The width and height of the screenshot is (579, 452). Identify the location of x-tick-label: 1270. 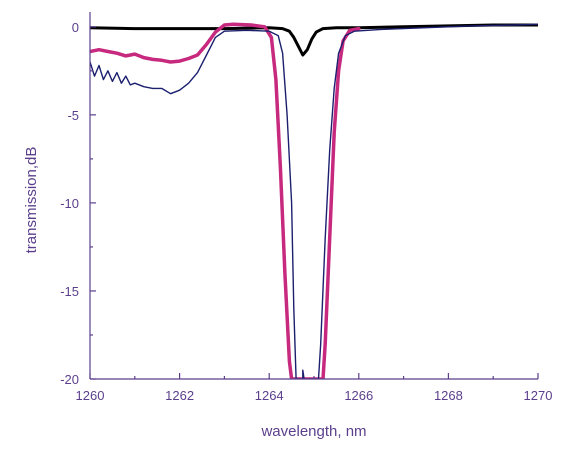
(538, 395).